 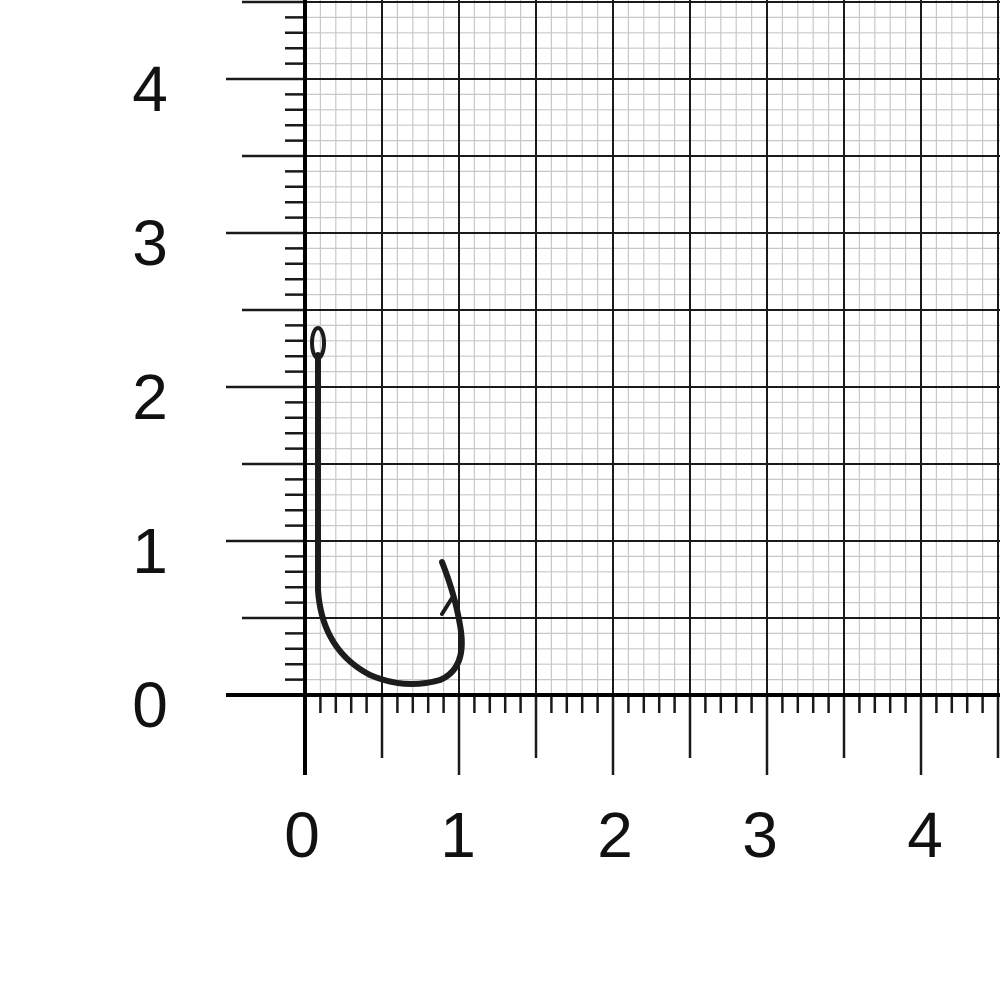 What do you see at coordinates (150, 705) in the screenshot?
I see `y-label-0: 0` at bounding box center [150, 705].